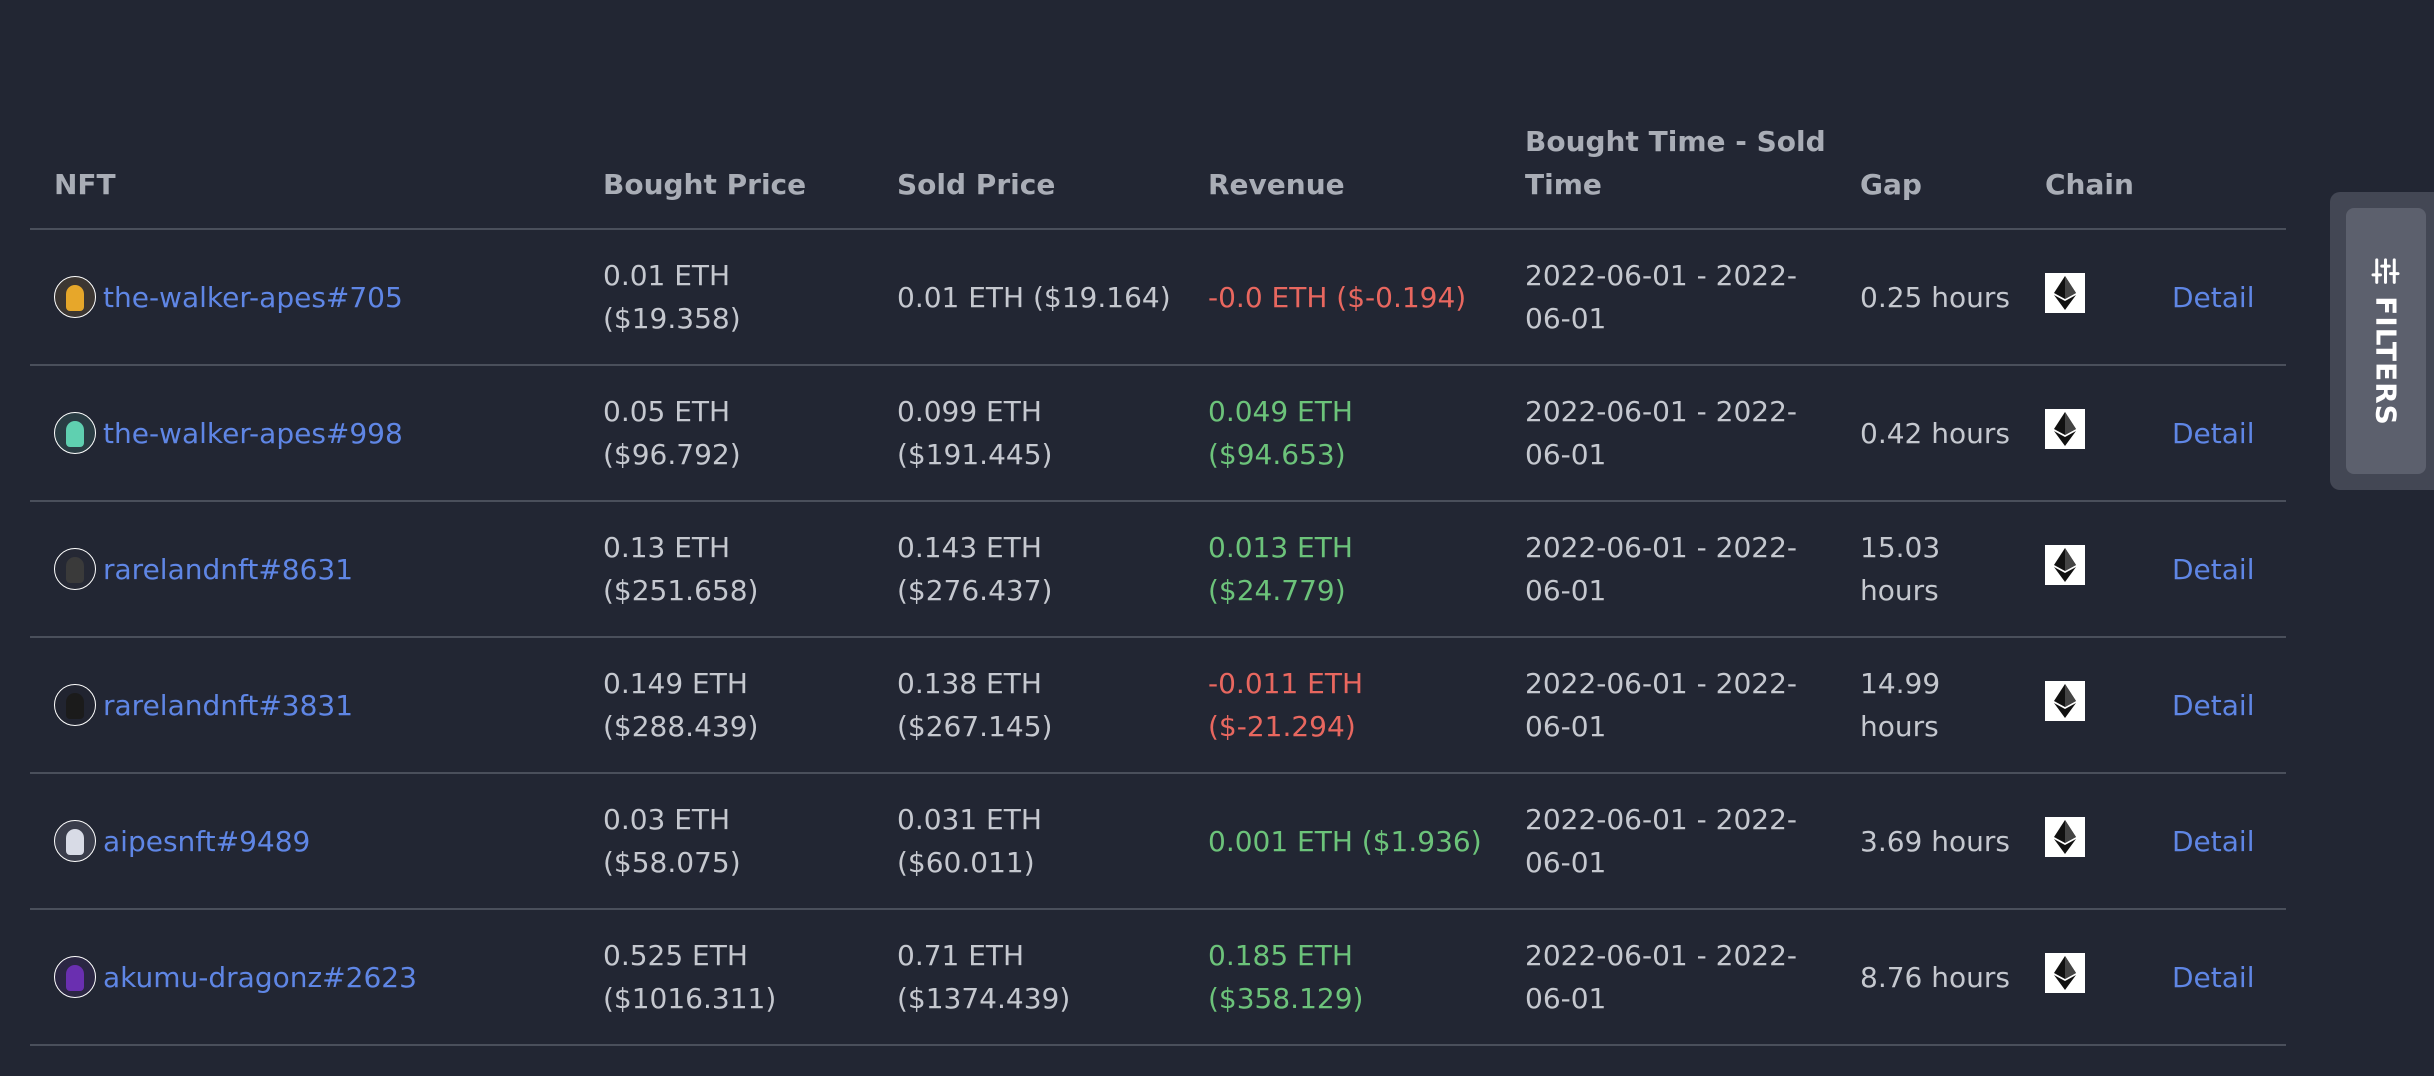 Image resolution: width=2434 pixels, height=1076 pixels. Describe the element at coordinates (228, 569) in the screenshot. I see `nft-link: rarelandnft#8631` at that location.